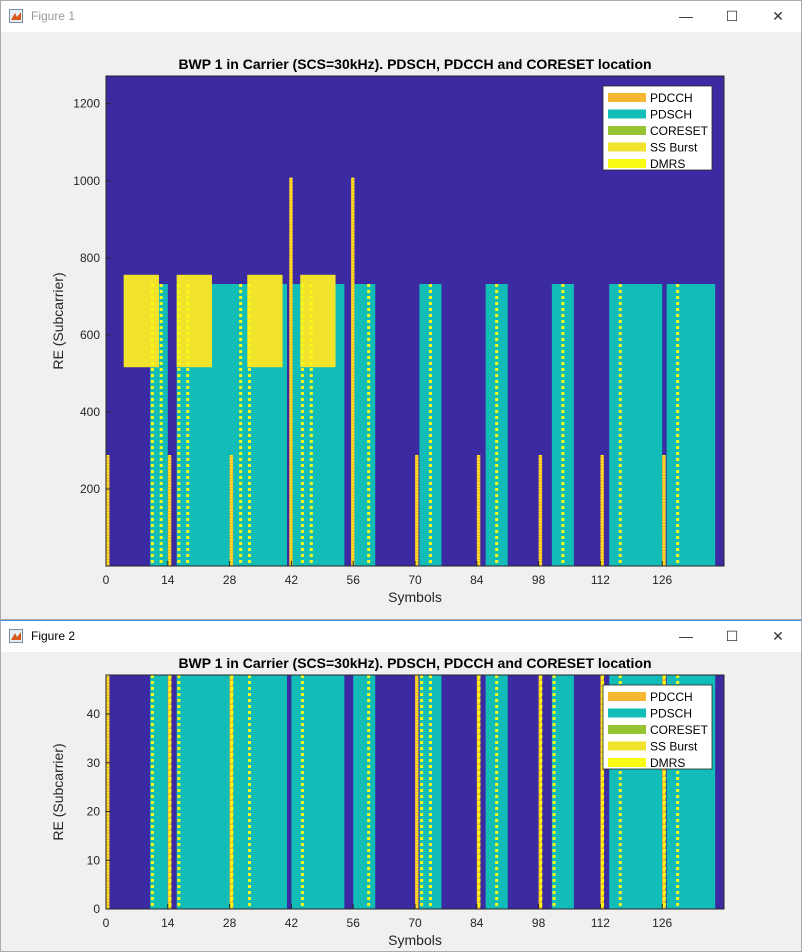  What do you see at coordinates (401, 636) in the screenshot?
I see `title-bar: Figure 2 — ☐ ✕` at bounding box center [401, 636].